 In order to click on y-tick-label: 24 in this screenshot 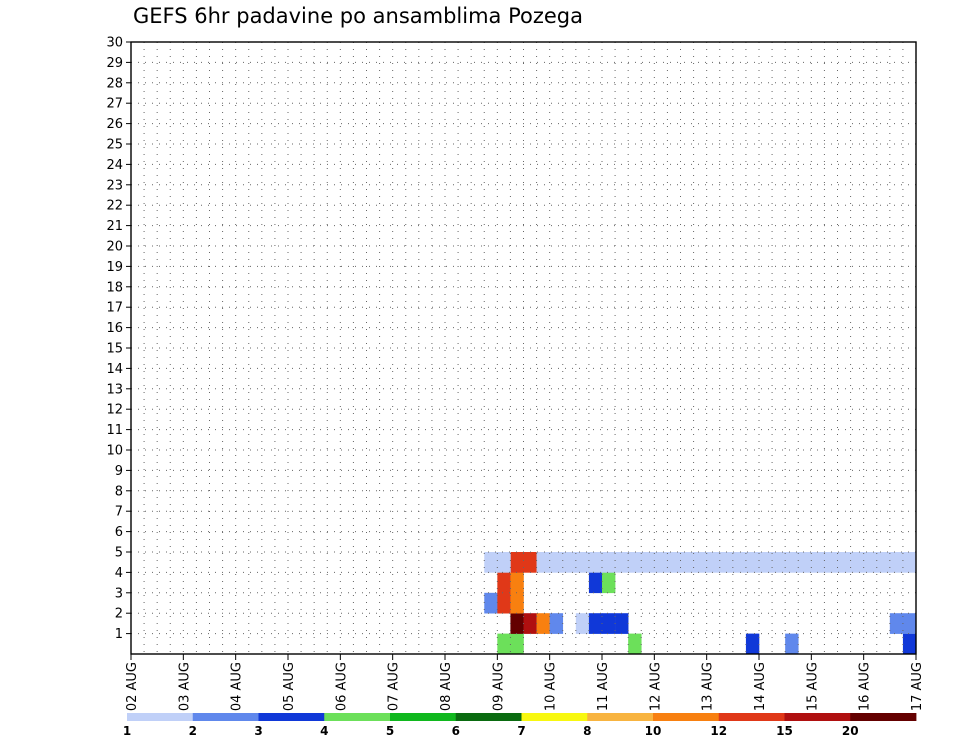, I will do `click(114, 165)`.